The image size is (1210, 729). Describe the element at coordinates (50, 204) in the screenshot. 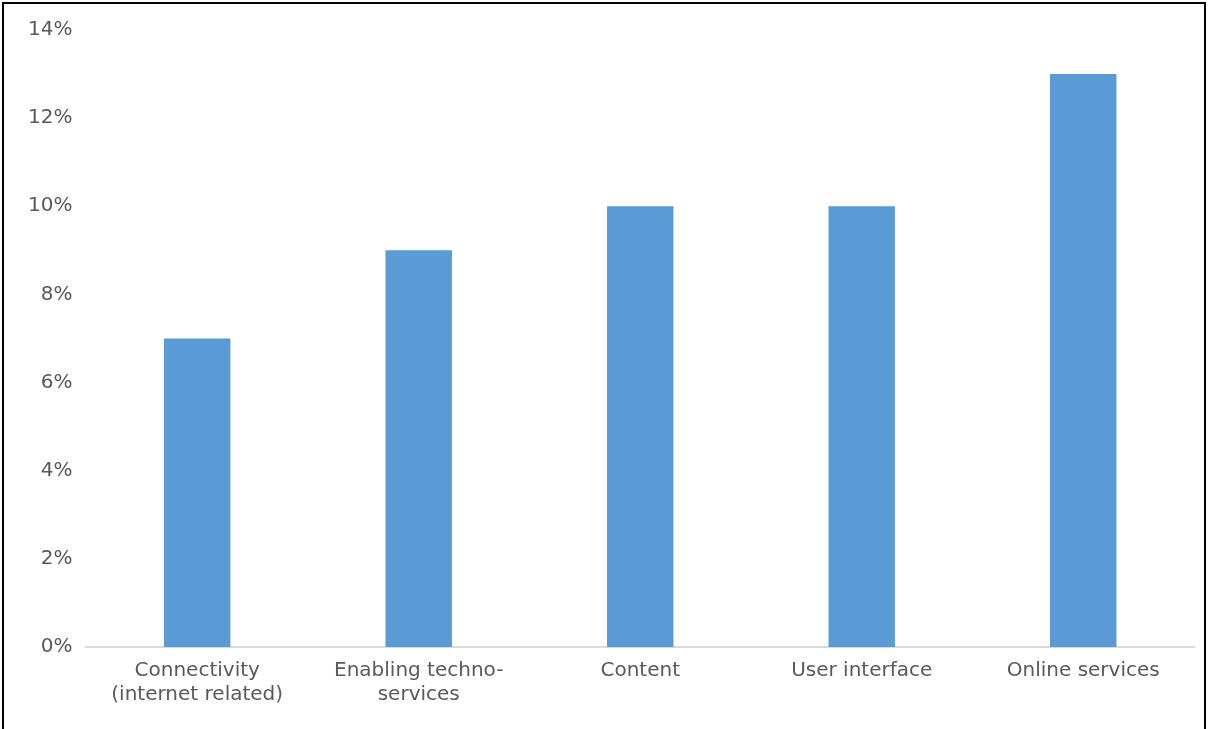

I see `y-tick-label: 10%` at that location.